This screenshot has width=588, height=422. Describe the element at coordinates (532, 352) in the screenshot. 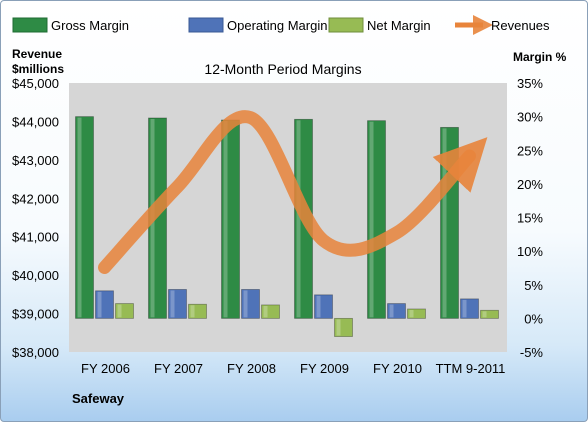

I see `right-tick-label: -5%` at that location.